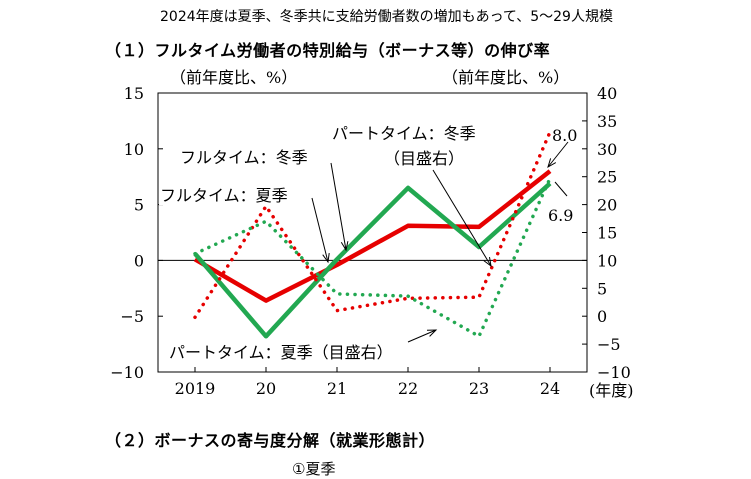  Describe the element at coordinates (320, 230) in the screenshot. I see `arrow-fulltime-summer` at that location.